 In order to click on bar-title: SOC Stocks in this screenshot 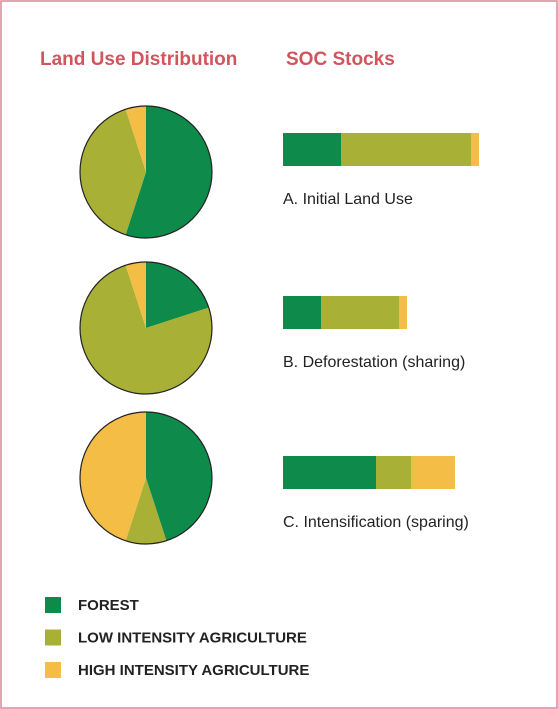, I will do `click(340, 59)`.